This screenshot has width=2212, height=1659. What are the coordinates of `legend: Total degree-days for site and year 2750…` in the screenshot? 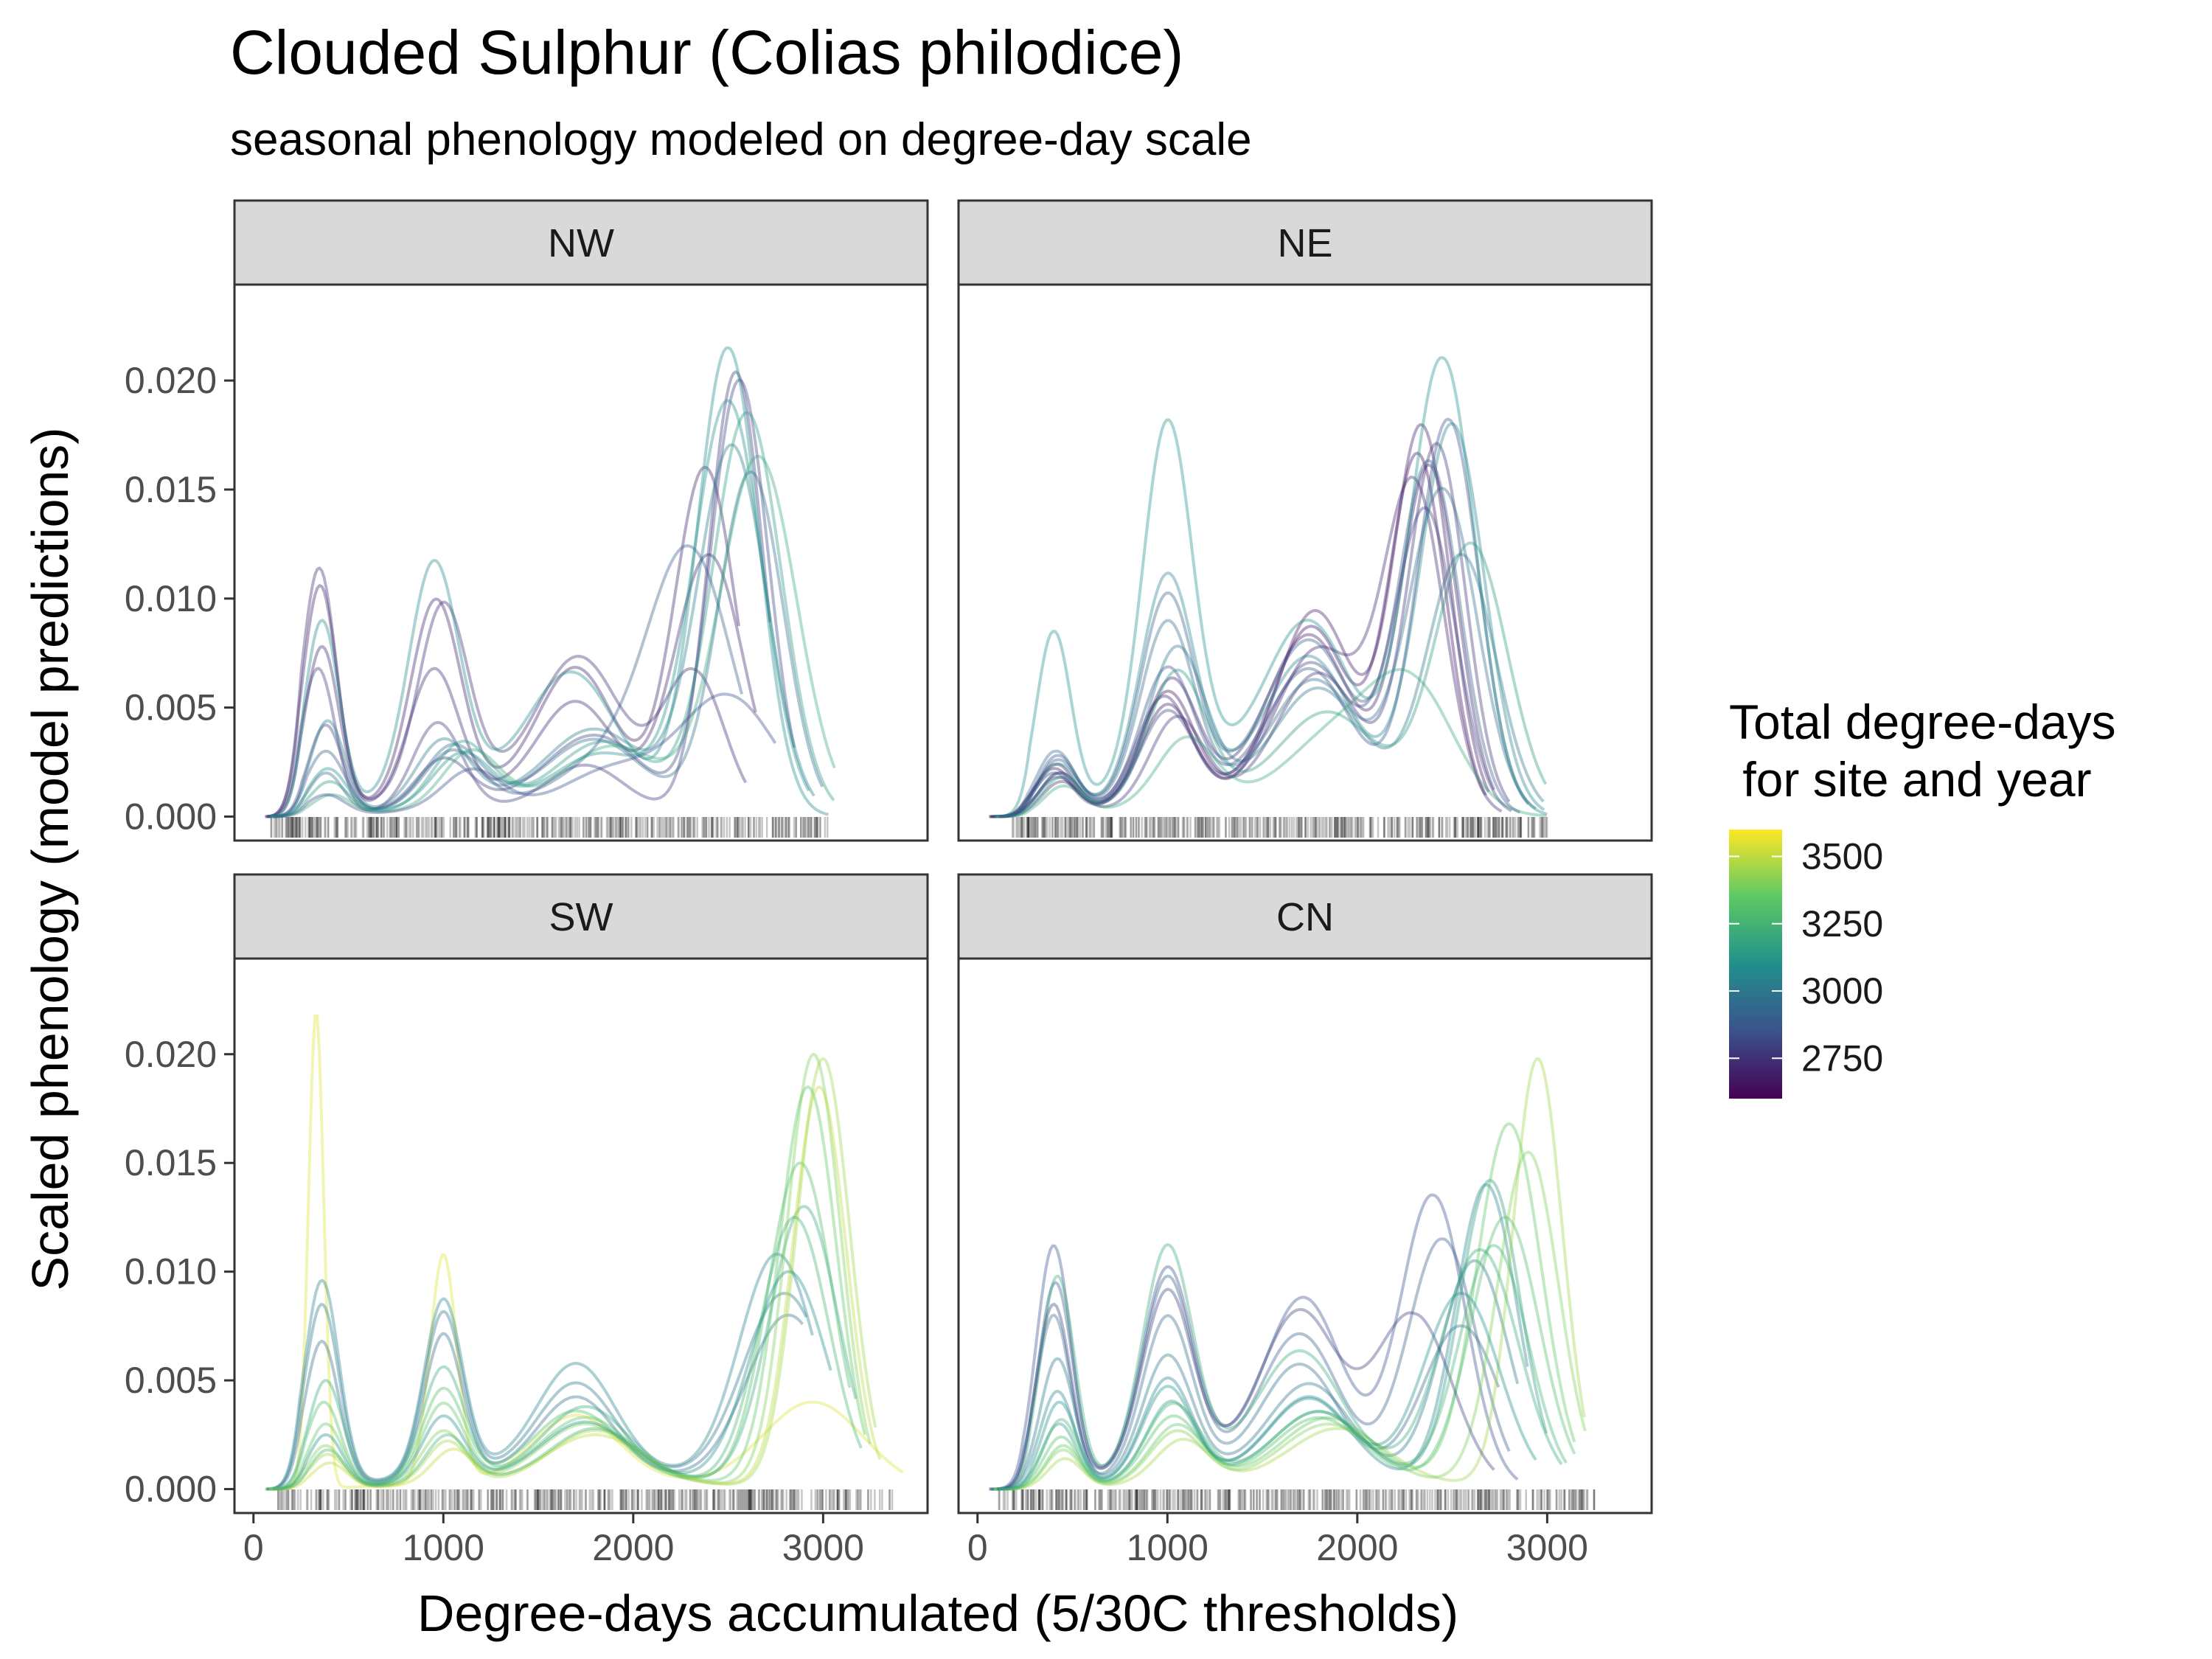 It's located at (1922, 897).